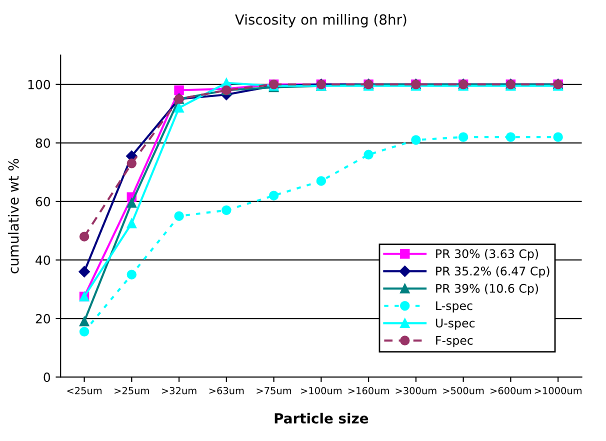  I want to click on x-axis-title: Particle size, so click(321, 418).